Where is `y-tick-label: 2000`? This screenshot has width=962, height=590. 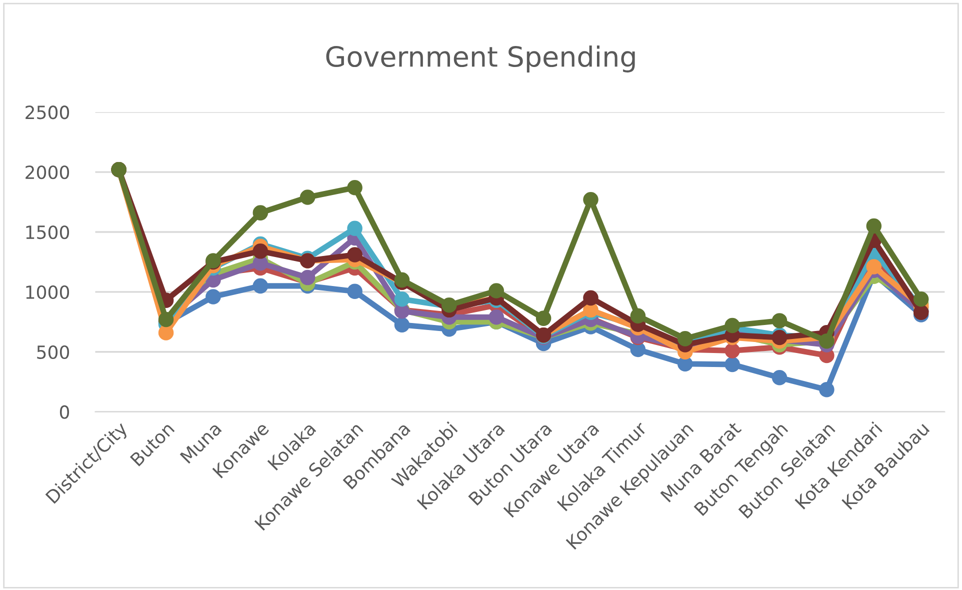 y-tick-label: 2000 is located at coordinates (48, 173).